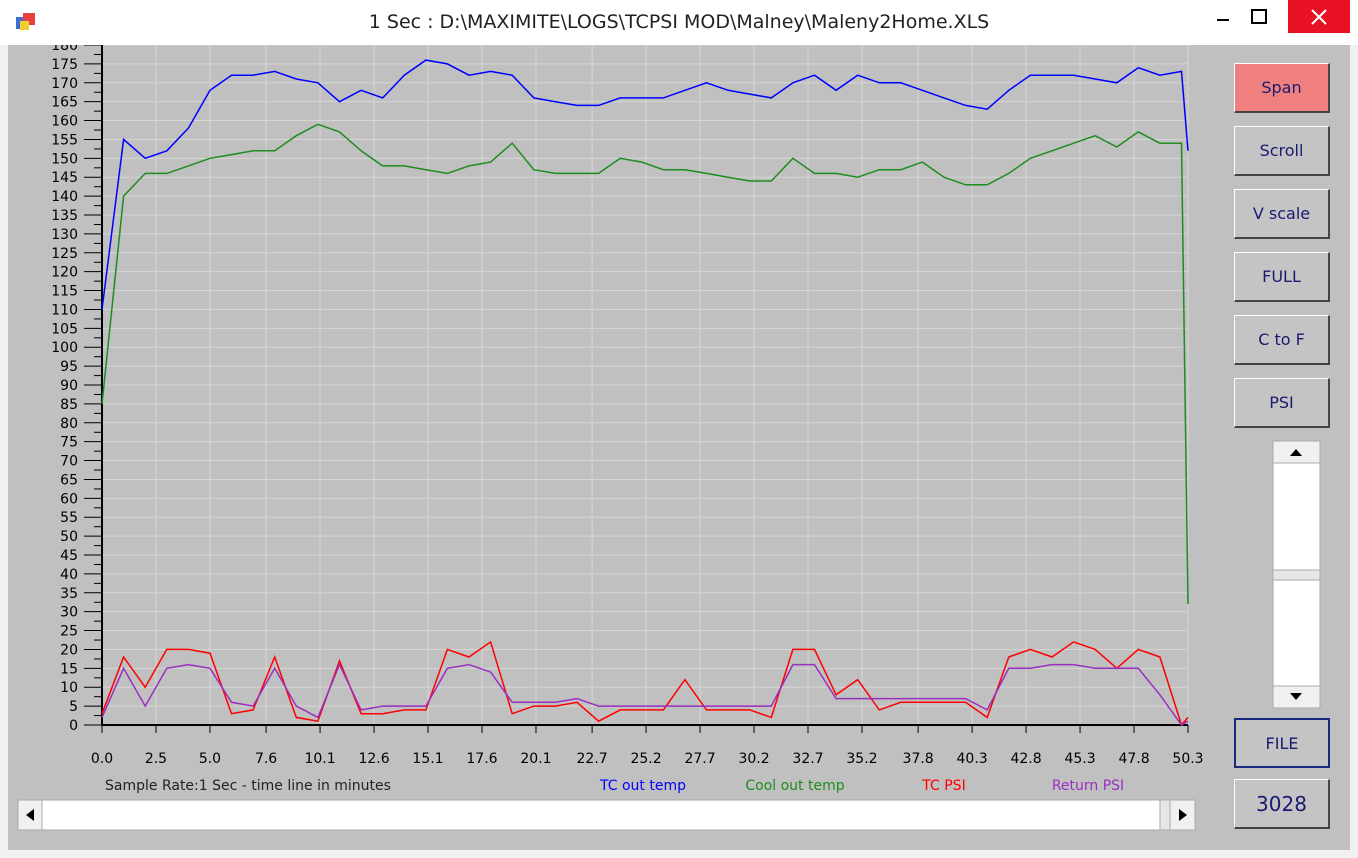  I want to click on legend-entry: TC out temp, so click(642, 786).